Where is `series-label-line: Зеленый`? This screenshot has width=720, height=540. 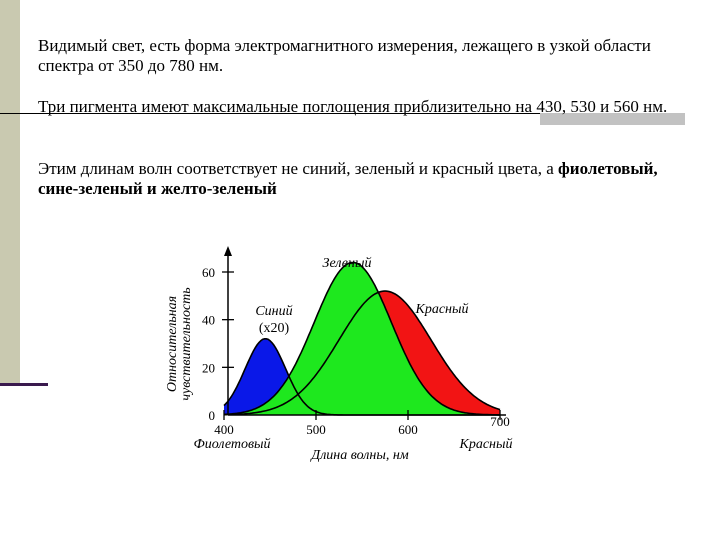 series-label-line: Зеленый is located at coordinates (347, 263).